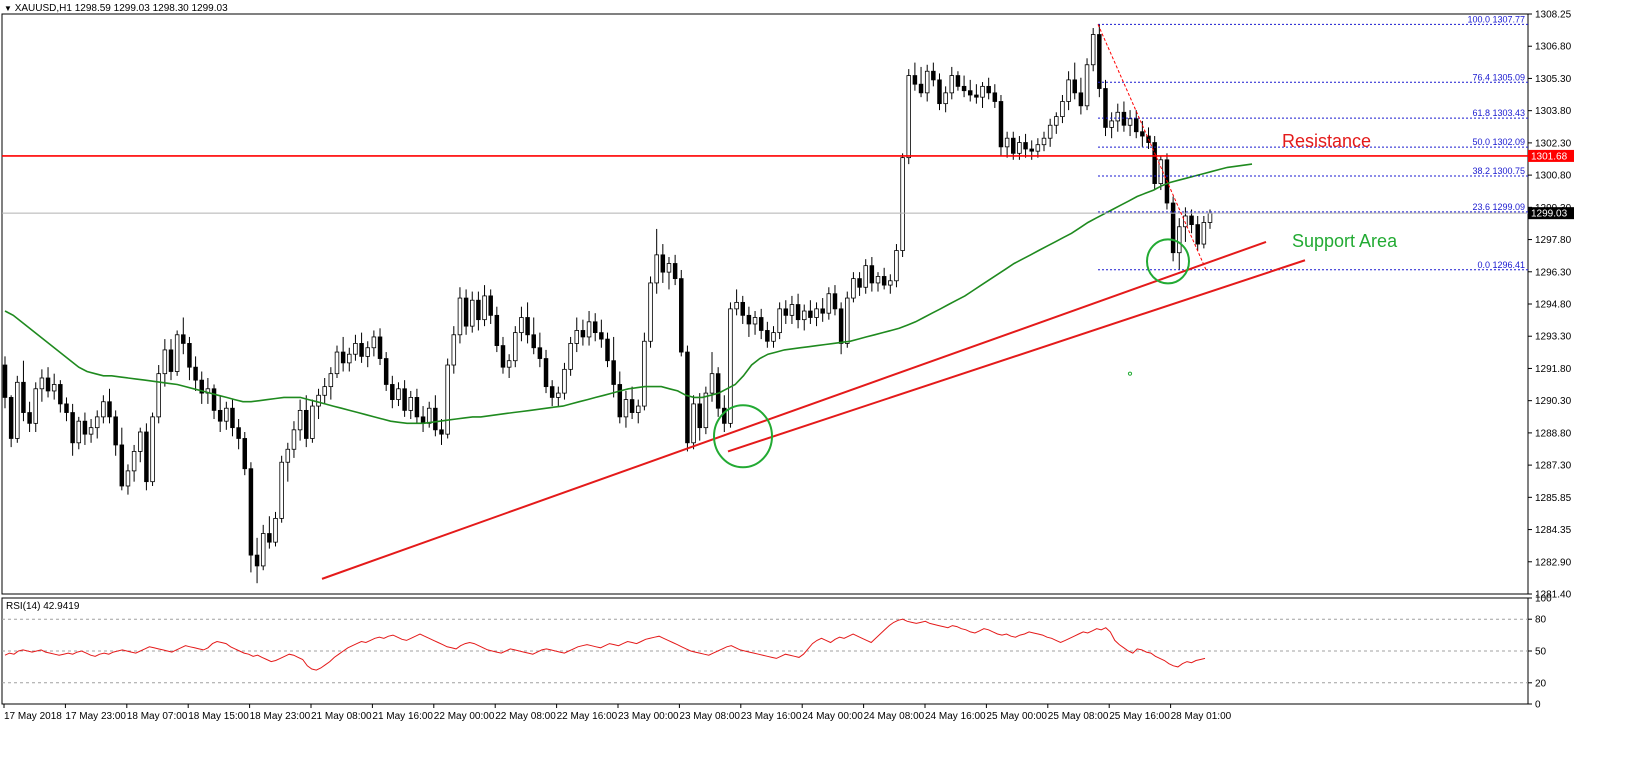 This screenshot has width=1647, height=768. I want to click on time-tick-label: 22 May 00:00, so click(464, 716).